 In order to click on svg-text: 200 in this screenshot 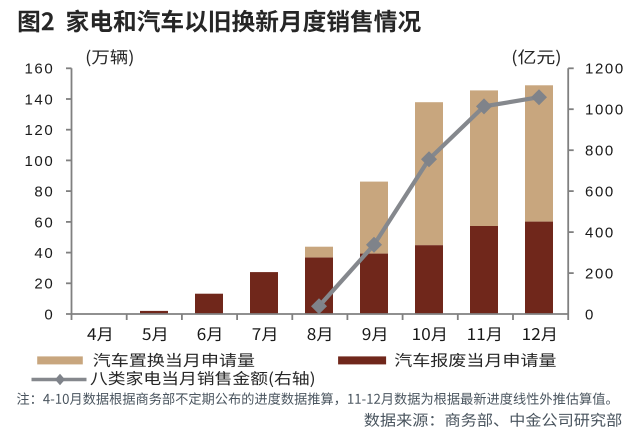, I will do `click(600, 273)`.